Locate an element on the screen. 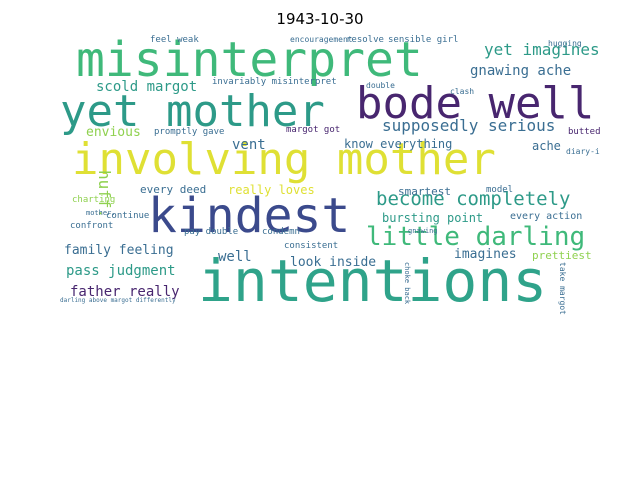 The image size is (640, 480). word-know-everything: know everything is located at coordinates (398, 144).